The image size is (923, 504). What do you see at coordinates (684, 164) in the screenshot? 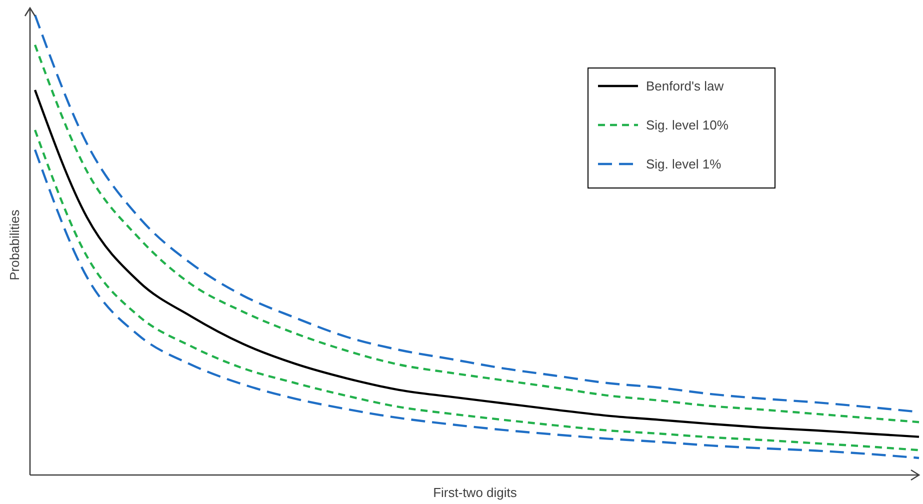
I see `legend-label: Sig. level 1%` at bounding box center [684, 164].